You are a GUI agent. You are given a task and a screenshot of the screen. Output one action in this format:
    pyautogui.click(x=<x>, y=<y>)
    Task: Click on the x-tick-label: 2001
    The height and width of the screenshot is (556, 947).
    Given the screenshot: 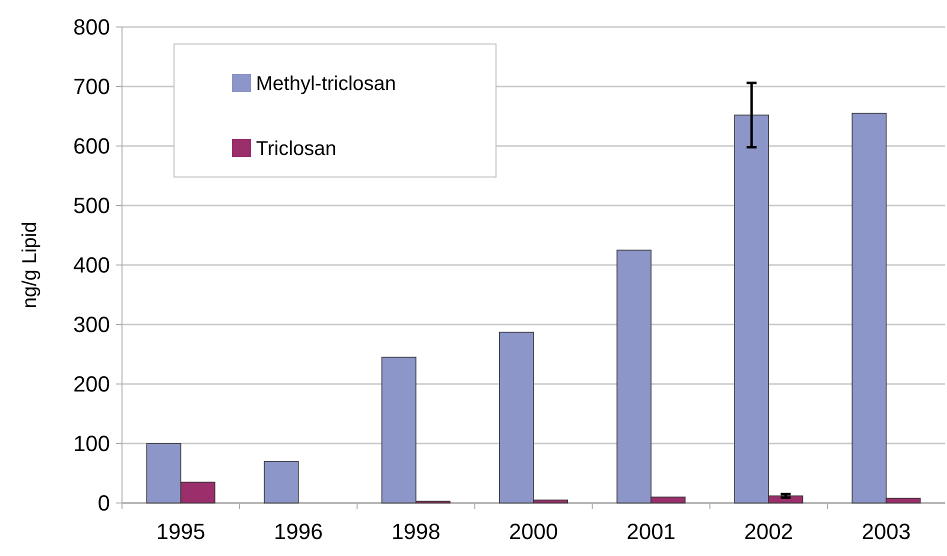 What is the action you would take?
    pyautogui.click(x=651, y=531)
    